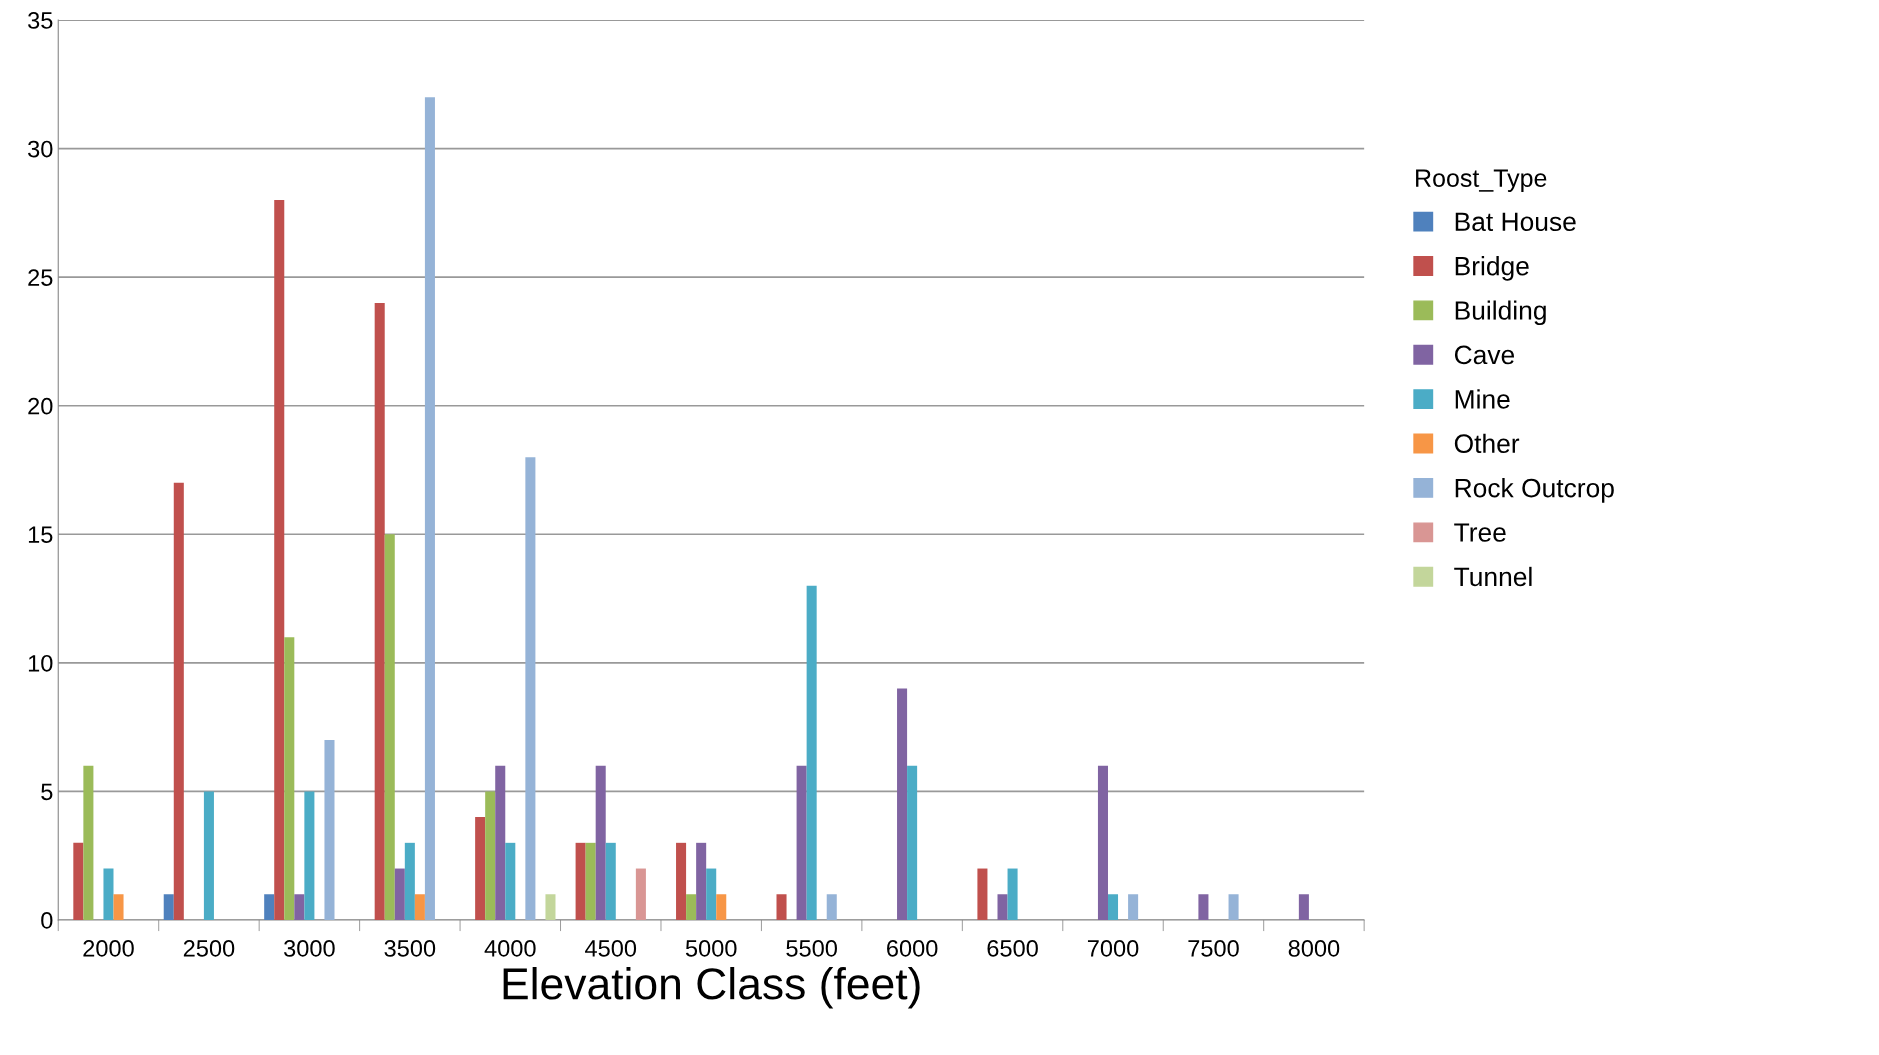  I want to click on x-tick-label: 8000, so click(1314, 948).